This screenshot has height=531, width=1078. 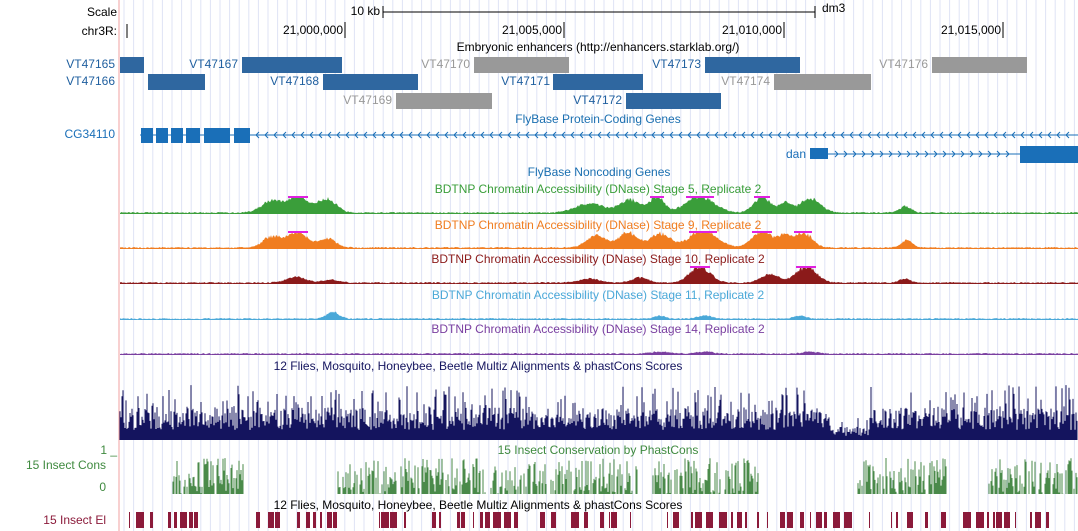 I want to click on strand-arrows, so click(x=662, y=135).